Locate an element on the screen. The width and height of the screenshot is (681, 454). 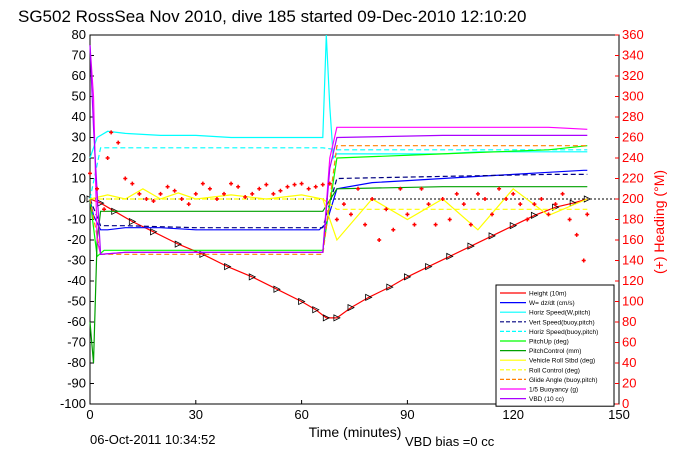
x-axis-label: Time (minutes) is located at coordinates (355, 432).